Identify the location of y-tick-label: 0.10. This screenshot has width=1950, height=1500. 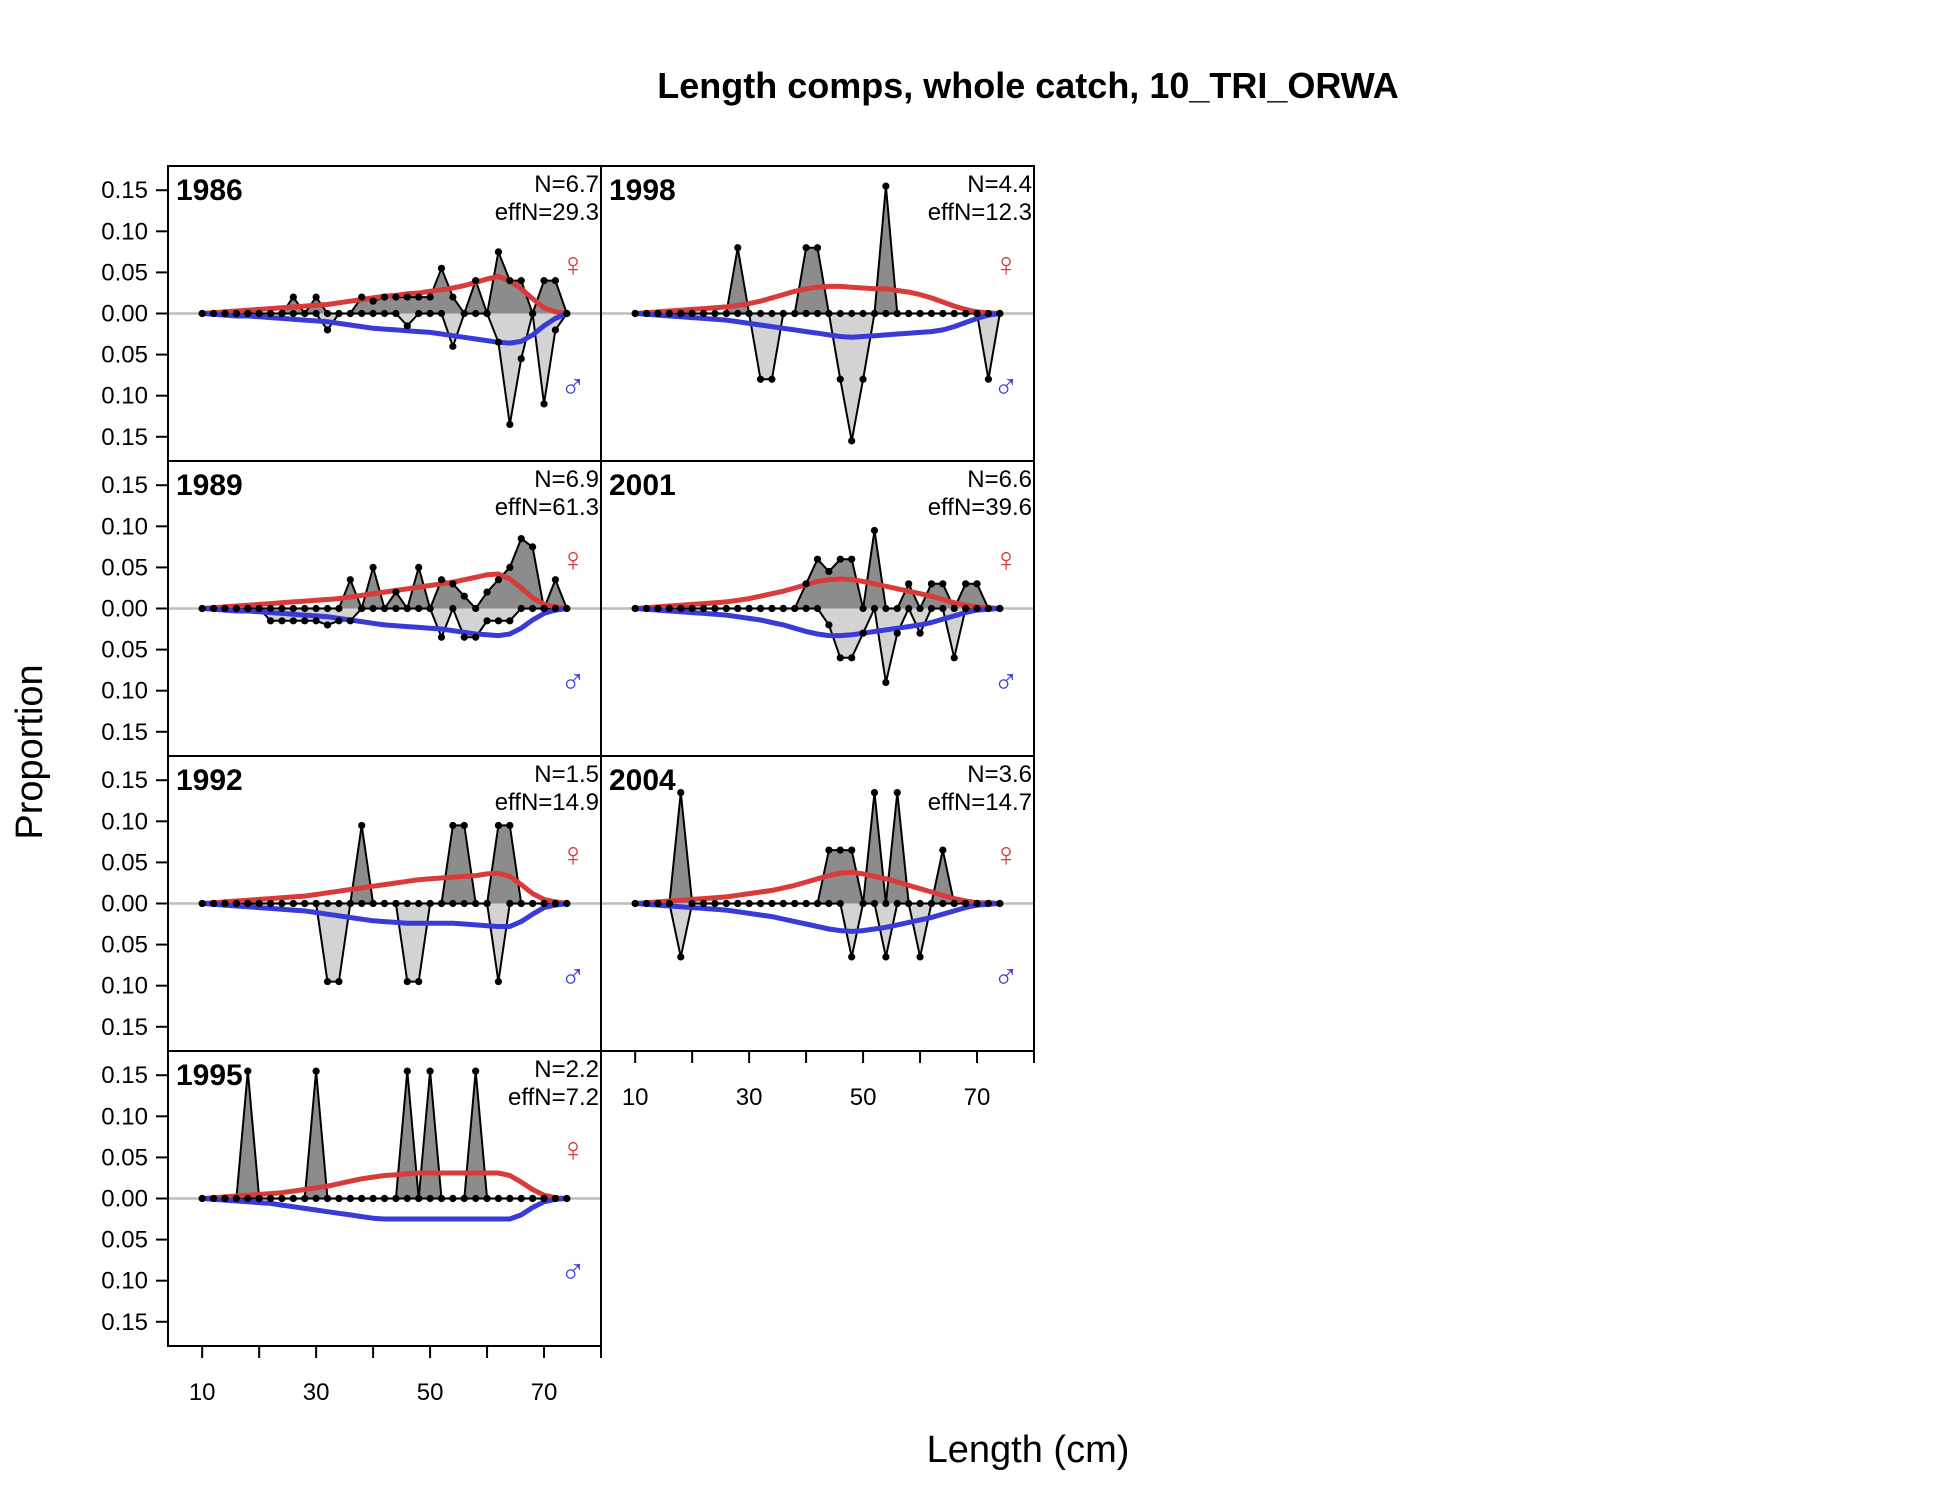
(124, 691).